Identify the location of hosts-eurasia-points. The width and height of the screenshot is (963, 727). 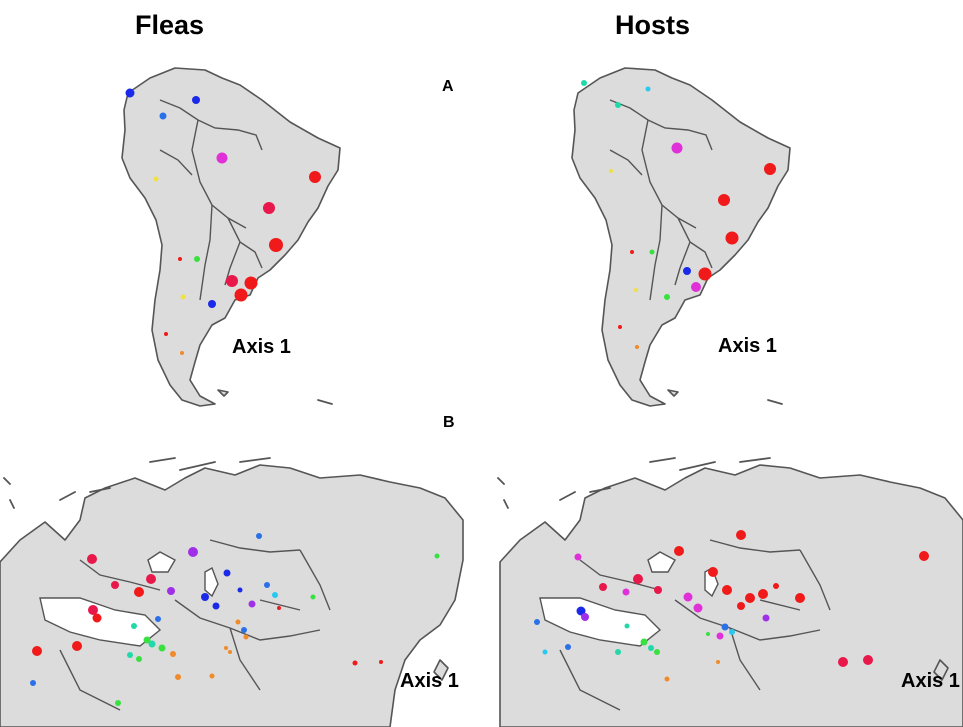
(731, 606).